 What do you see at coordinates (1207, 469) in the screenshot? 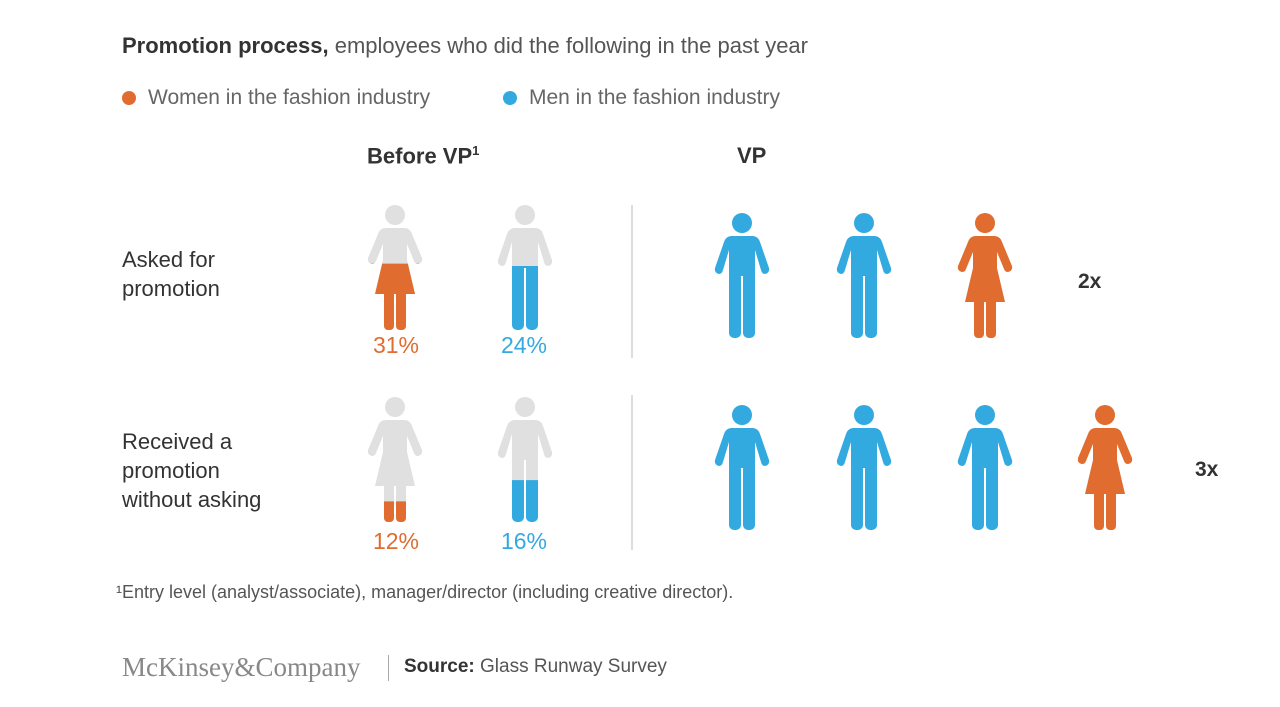
I see `ratio-label-row2: 3x` at bounding box center [1207, 469].